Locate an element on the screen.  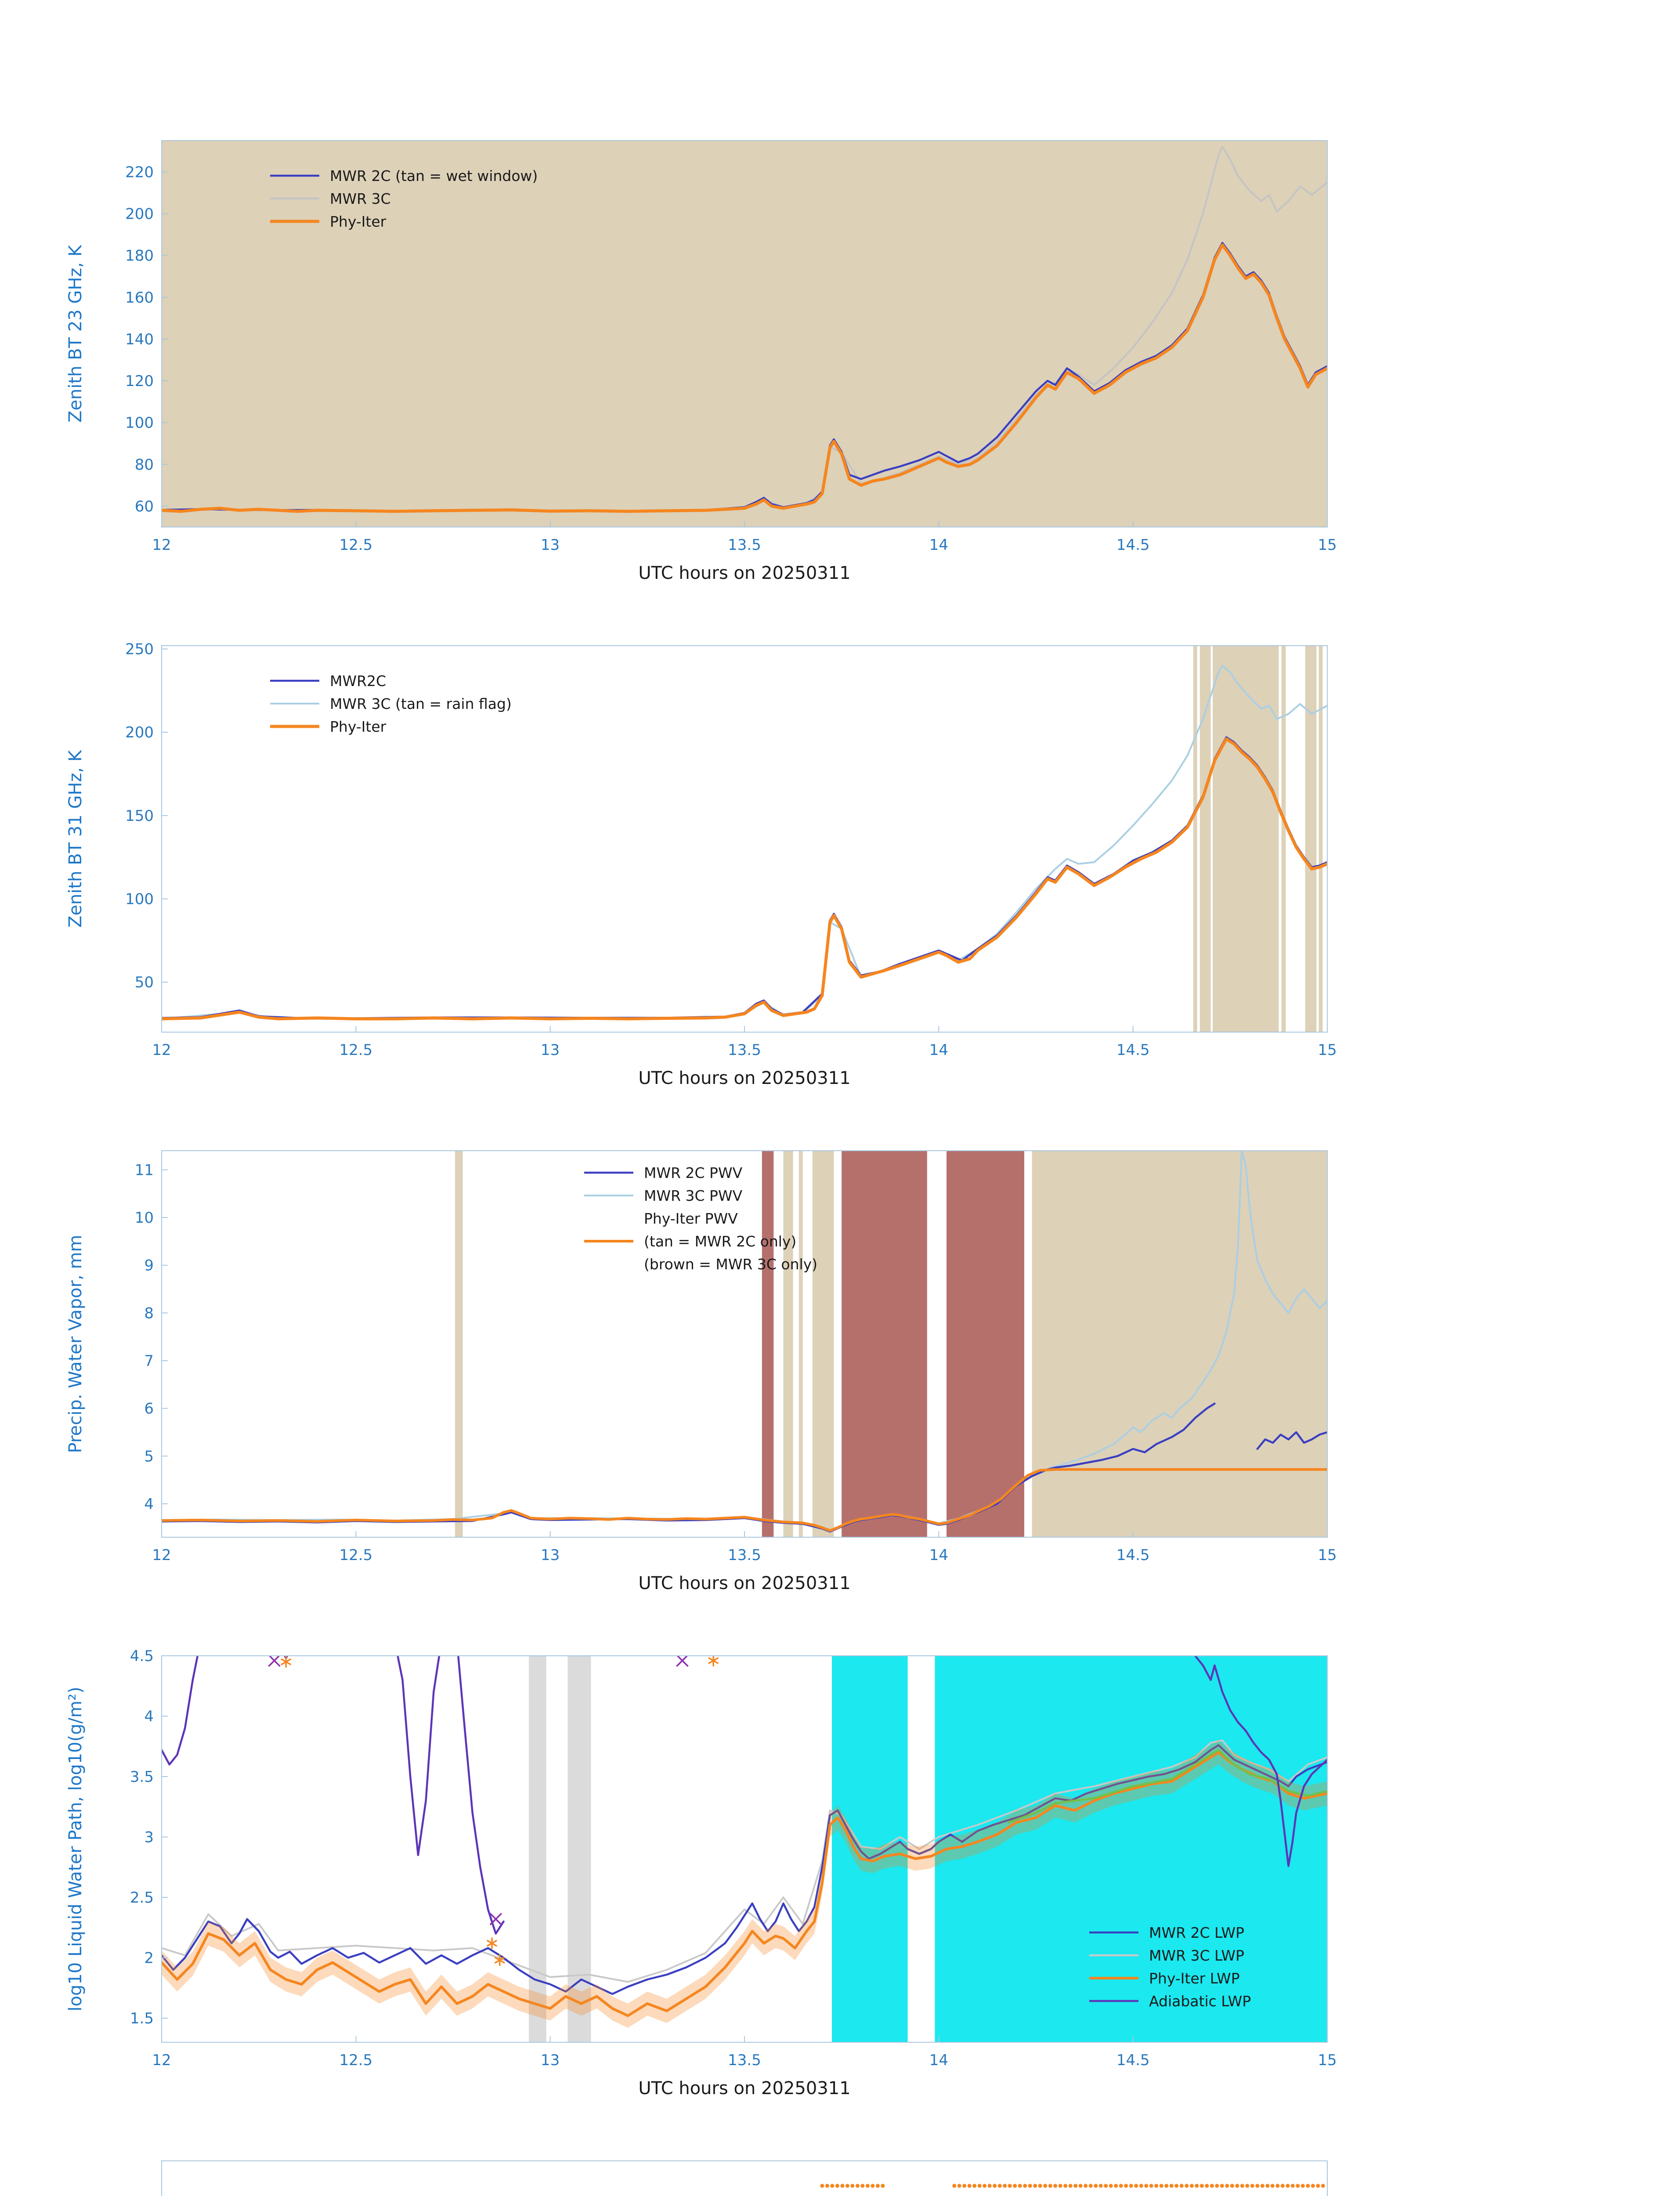
legend-label: MWR 2C PWV is located at coordinates (693, 1172).